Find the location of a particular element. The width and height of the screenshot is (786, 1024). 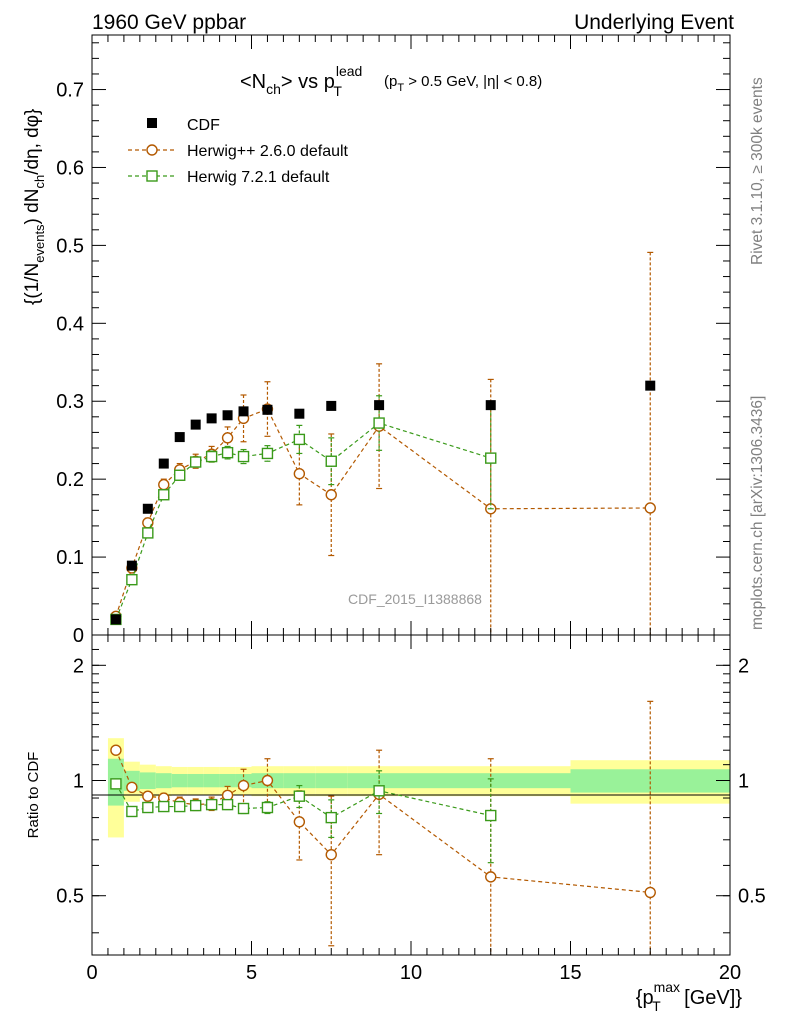

main-y-axis-label: {(1/Nevents) dNch/dη, dφ} is located at coordinates (34, 207).